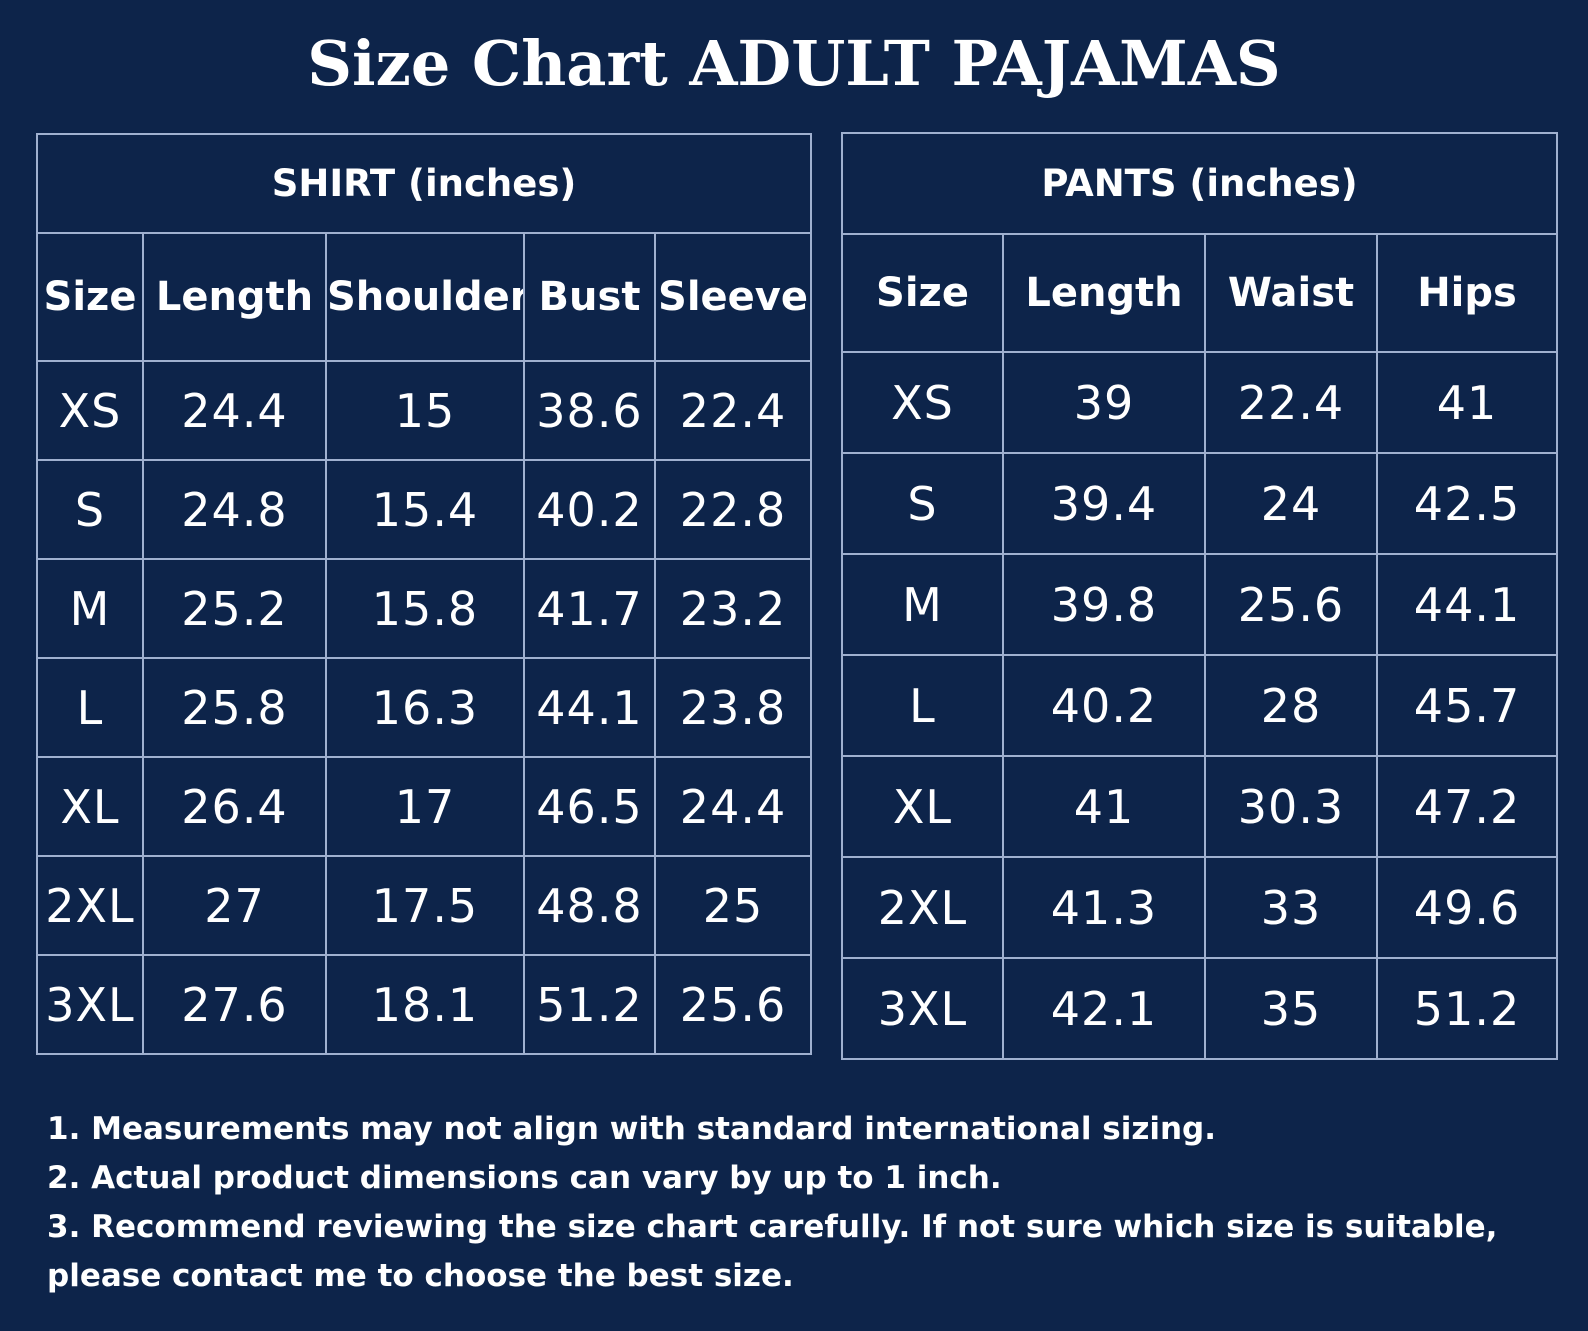 The width and height of the screenshot is (1588, 1331). What do you see at coordinates (733, 410) in the screenshot?
I see `sleeve-cell: 22.4` at bounding box center [733, 410].